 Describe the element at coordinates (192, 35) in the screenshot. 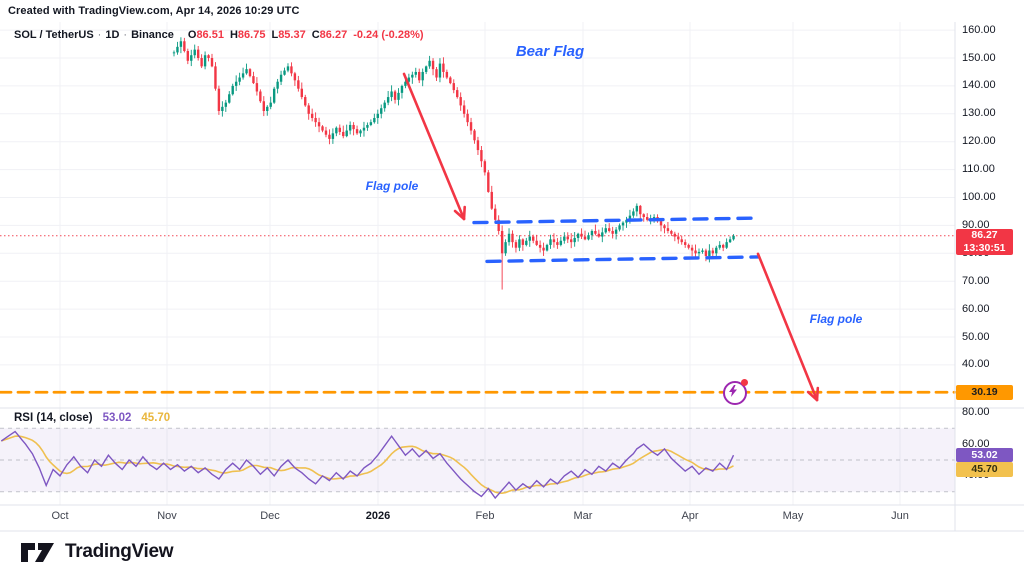

I see `open-label: O` at that location.